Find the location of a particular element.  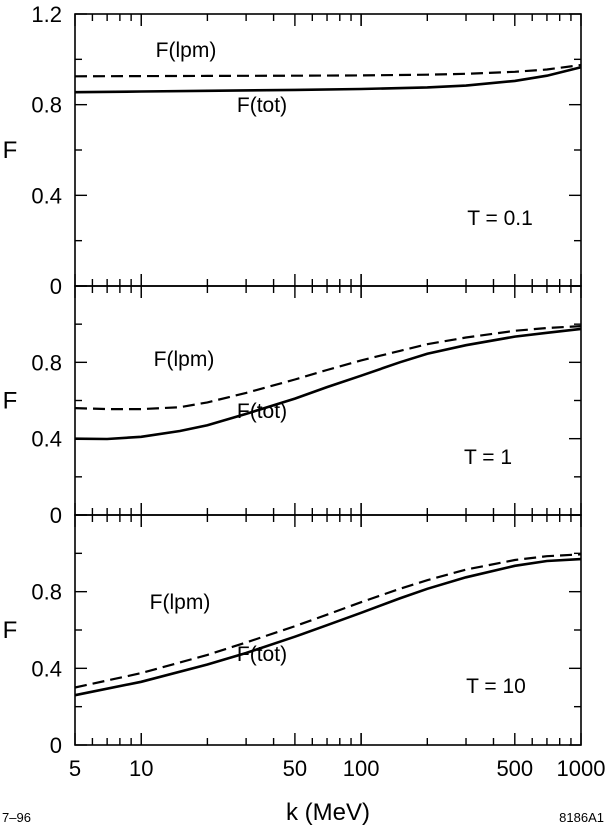

x-tick-label: 10 is located at coordinates (141, 768).